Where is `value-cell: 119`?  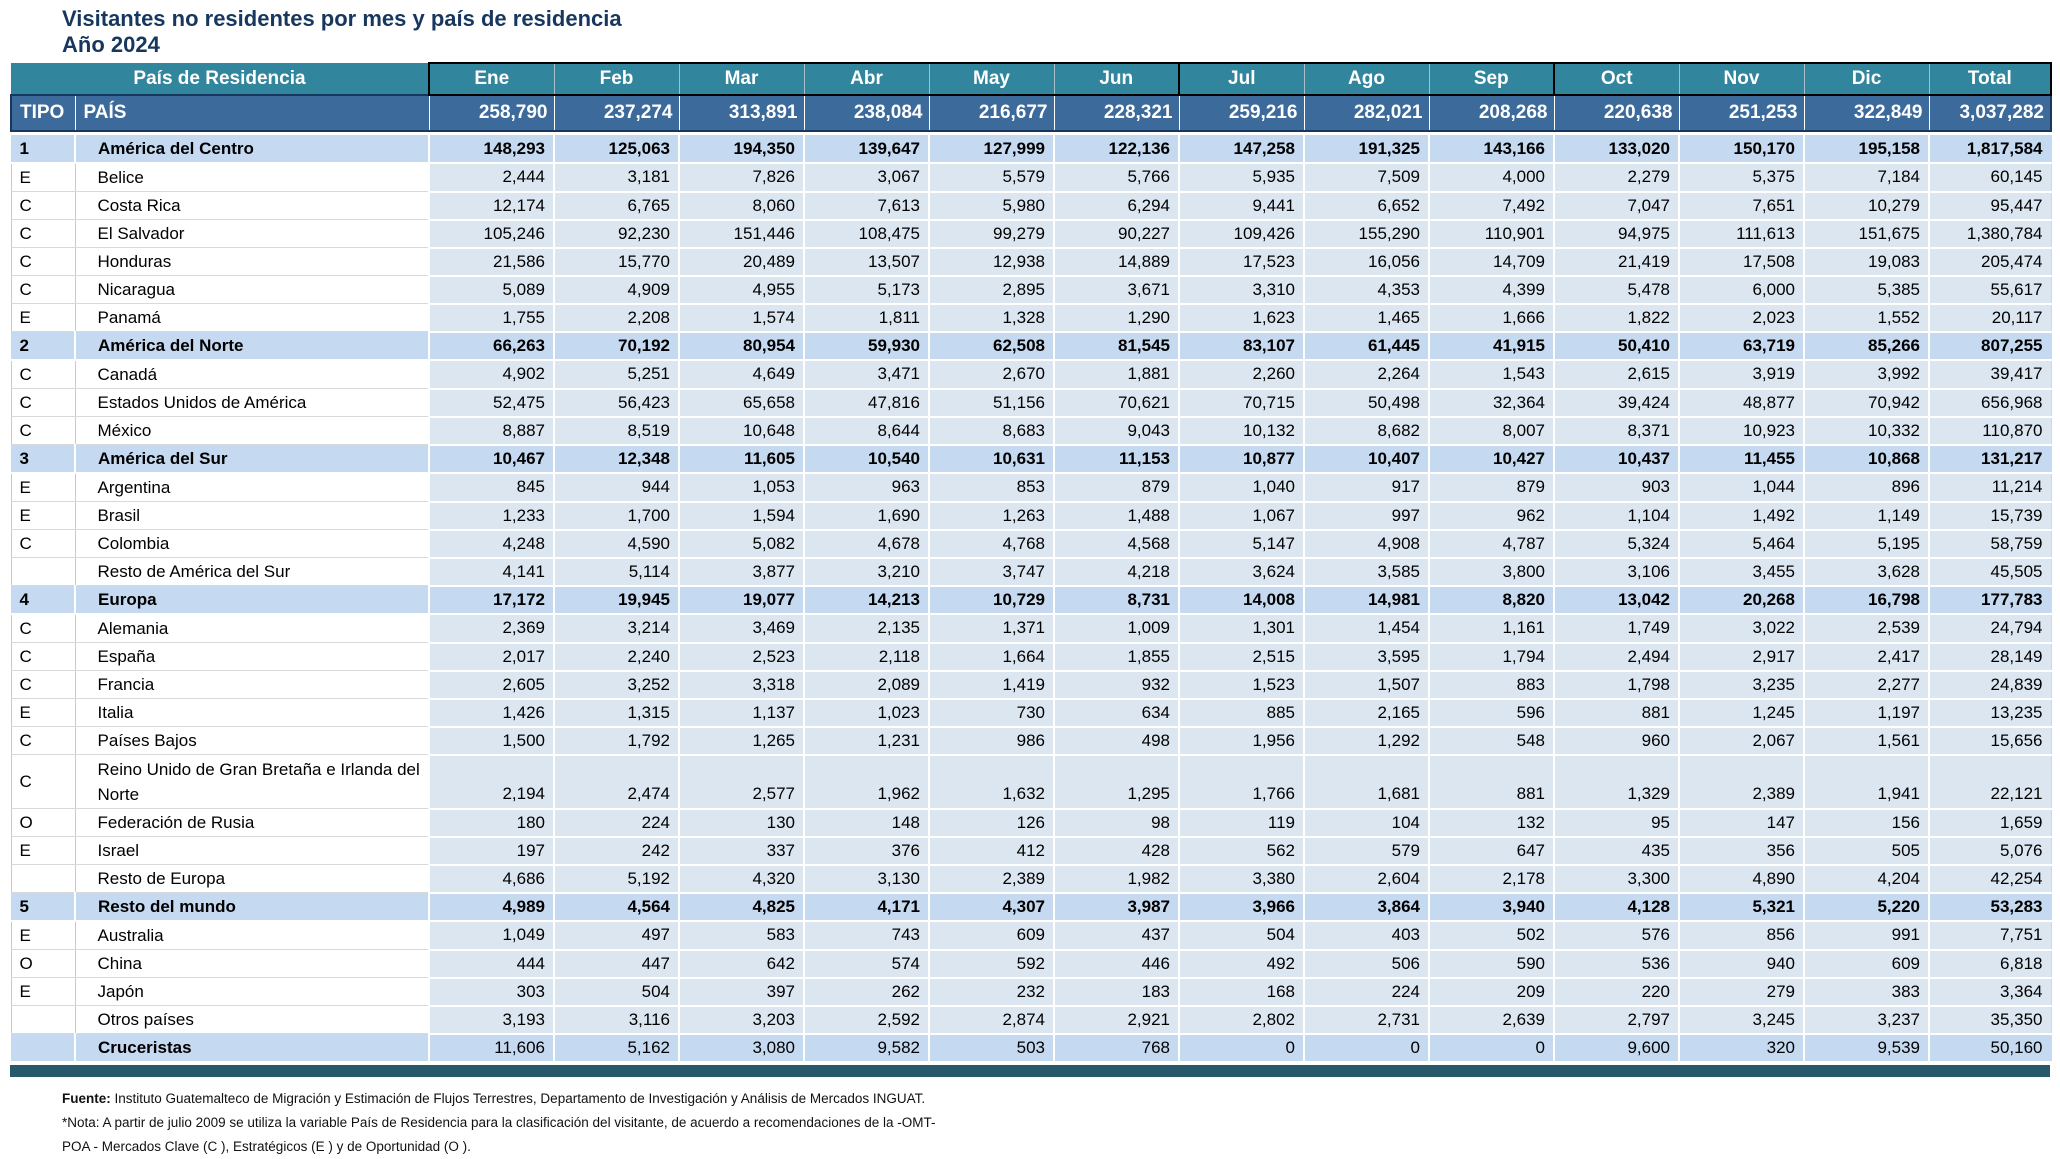
value-cell: 119 is located at coordinates (1241, 823).